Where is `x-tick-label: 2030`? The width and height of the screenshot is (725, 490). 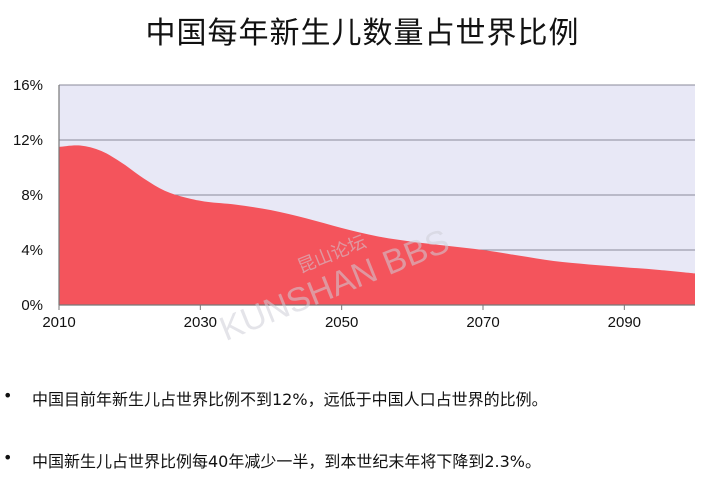 x-tick-label: 2030 is located at coordinates (200, 322).